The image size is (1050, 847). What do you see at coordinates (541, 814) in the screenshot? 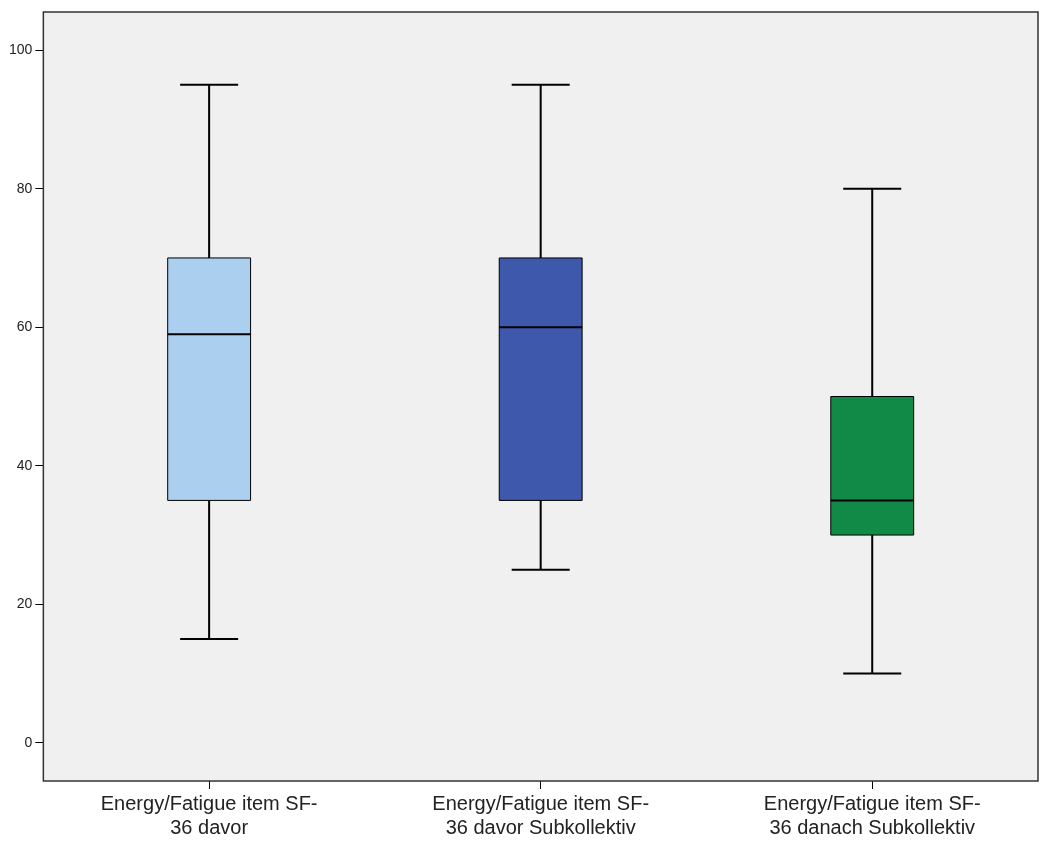
I see `x-tick-label: Energy/Fatigue item SF-36 davor Subkollektiv` at bounding box center [541, 814].